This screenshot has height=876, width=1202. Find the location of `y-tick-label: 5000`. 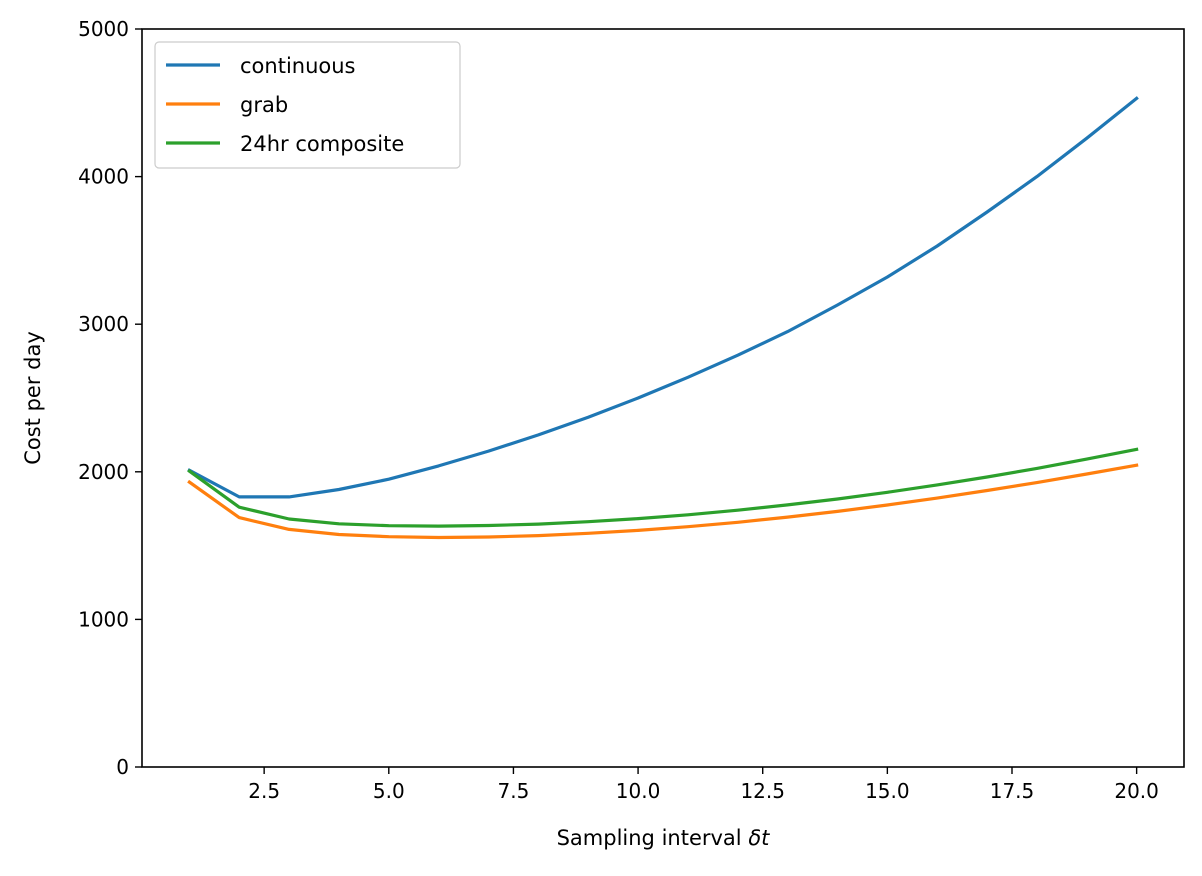

y-tick-label: 5000 is located at coordinates (103, 29).